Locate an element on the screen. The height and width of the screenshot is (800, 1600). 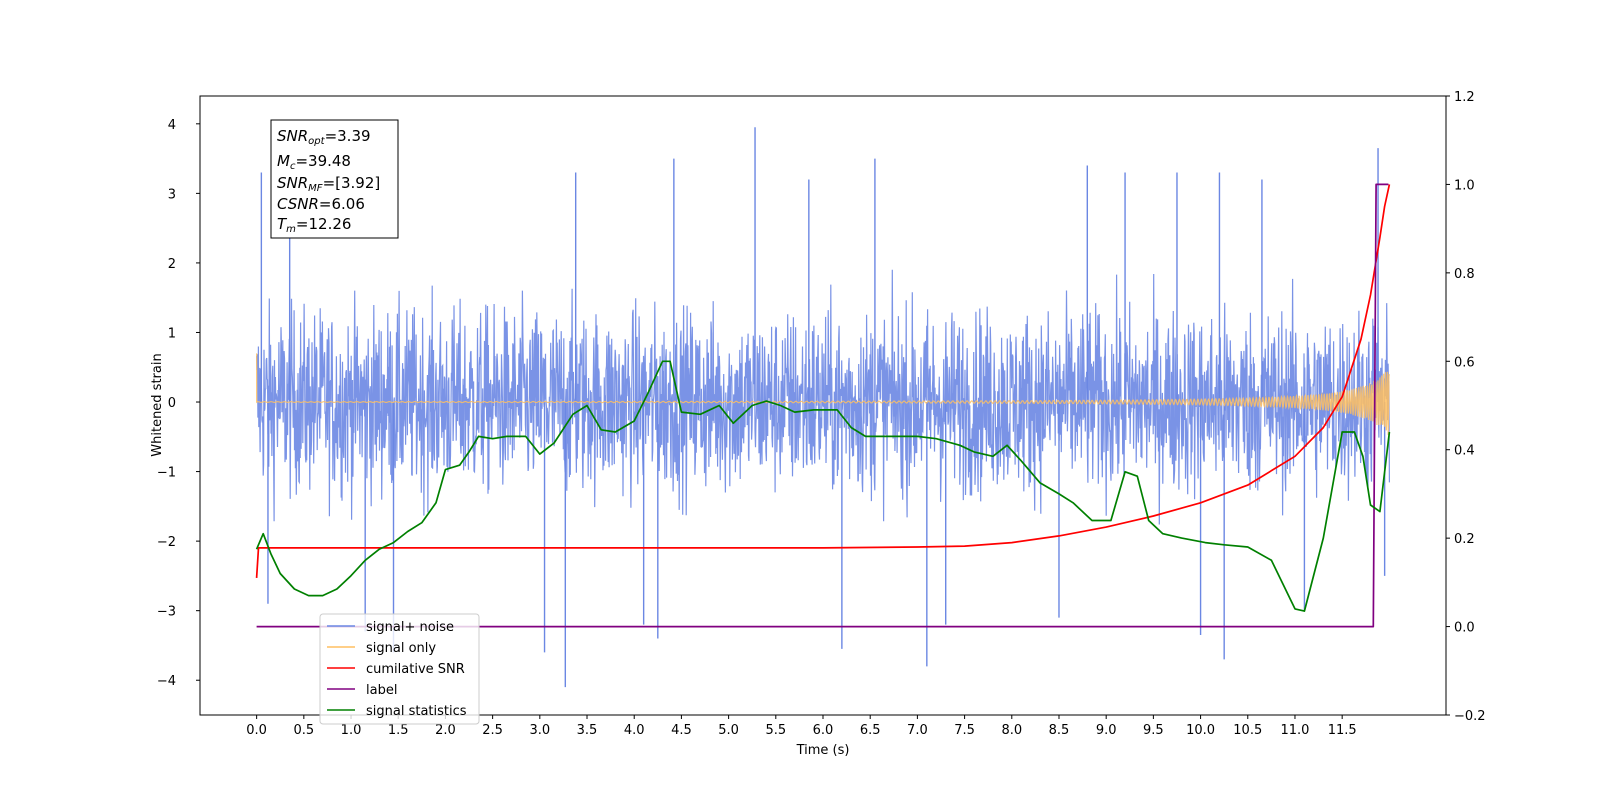
y2-tick-label: 0.4 is located at coordinates (1464, 451).